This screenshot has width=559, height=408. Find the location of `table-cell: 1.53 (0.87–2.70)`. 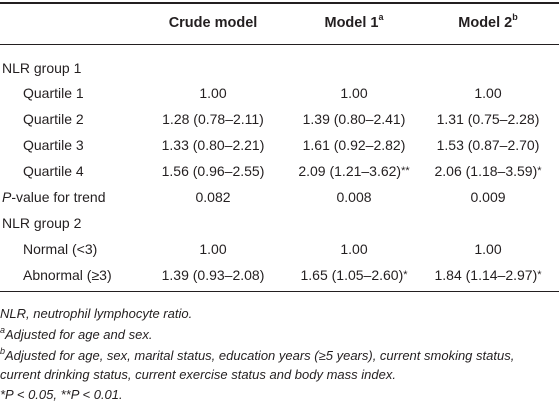

table-cell: 1.53 (0.87–2.70) is located at coordinates (488, 145).